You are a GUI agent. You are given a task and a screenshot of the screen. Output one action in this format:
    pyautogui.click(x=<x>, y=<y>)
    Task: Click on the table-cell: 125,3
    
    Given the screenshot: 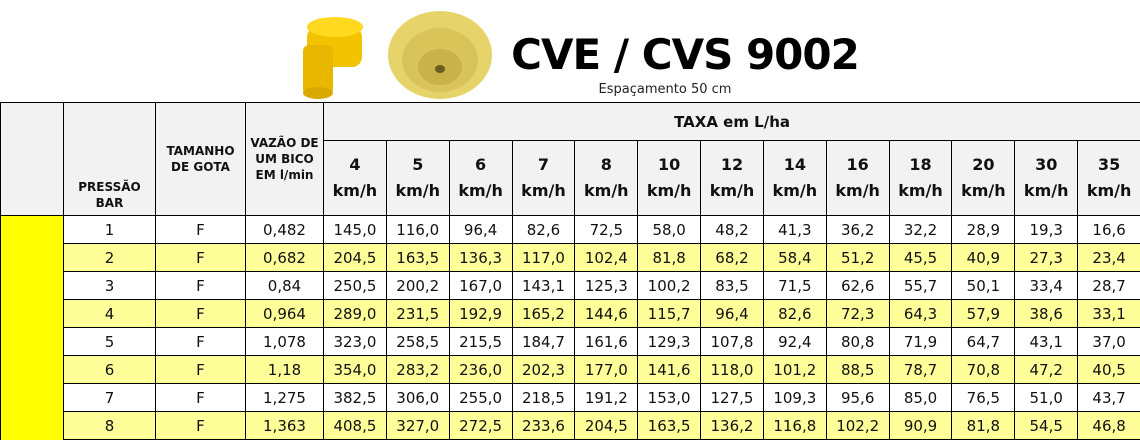 What is the action you would take?
    pyautogui.click(x=606, y=285)
    